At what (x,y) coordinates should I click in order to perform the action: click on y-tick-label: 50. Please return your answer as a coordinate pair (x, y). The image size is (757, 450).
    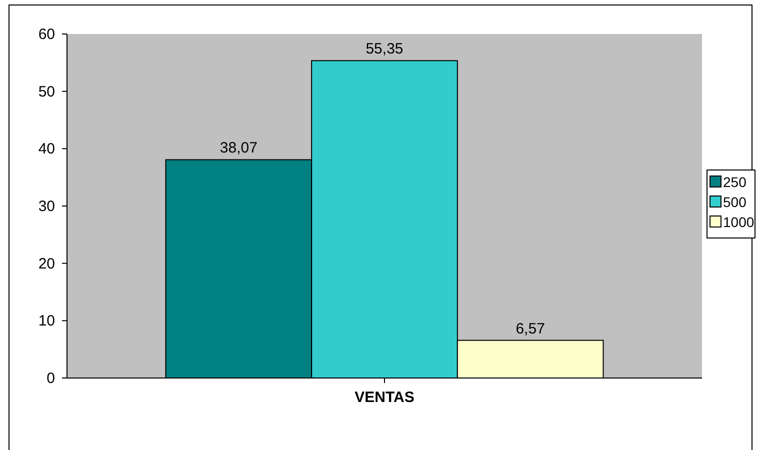
    Looking at the image, I should click on (46, 91).